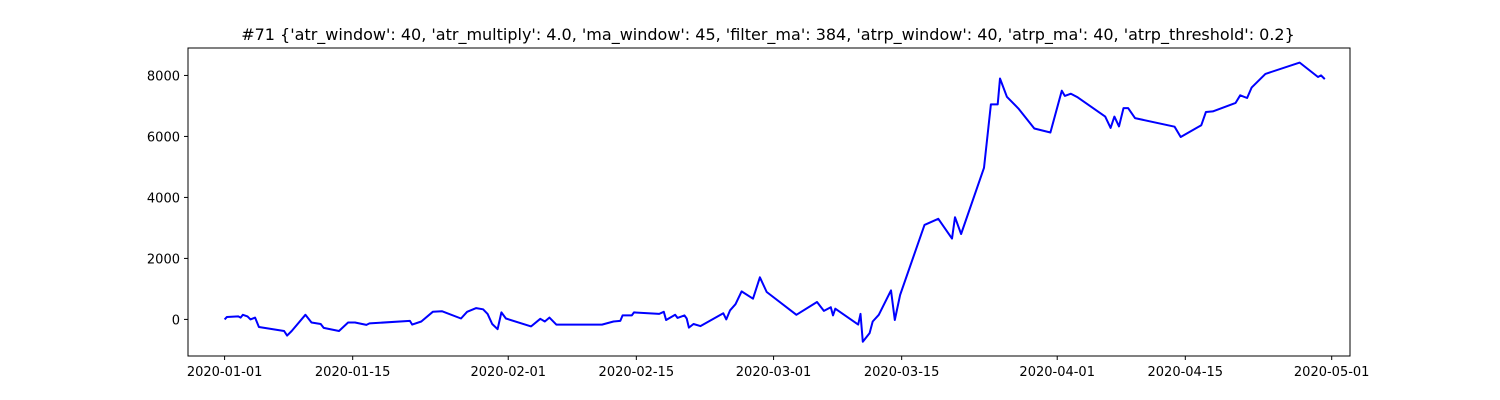 This screenshot has width=1500, height=400. What do you see at coordinates (163, 198) in the screenshot?
I see `y-tick-label: 4000` at bounding box center [163, 198].